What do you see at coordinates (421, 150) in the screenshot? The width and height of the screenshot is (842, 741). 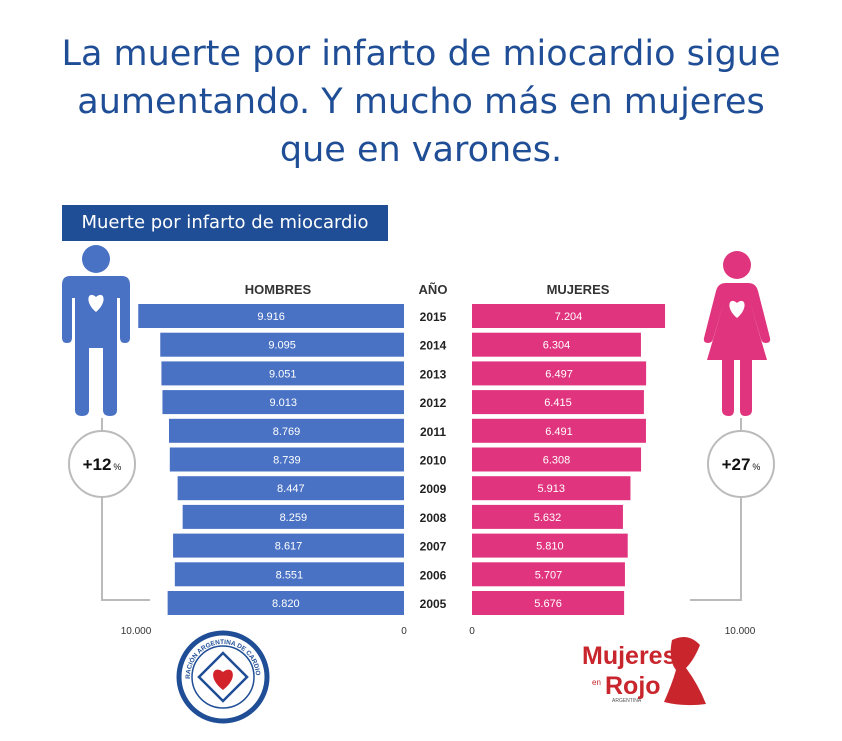 I see `headline-line-3: que en varones.` at bounding box center [421, 150].